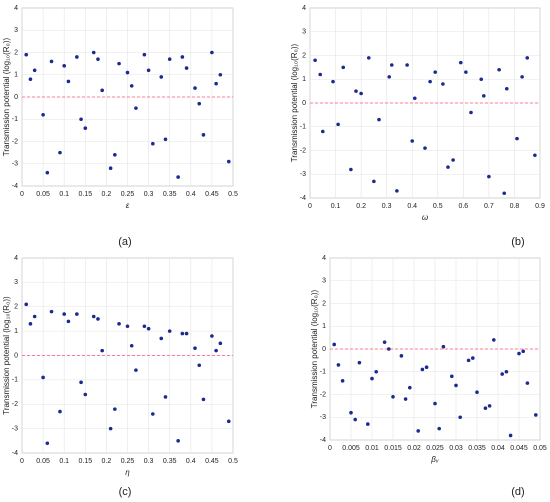 This screenshot has width=550, height=502. I want to click on panel-label: (a), so click(124, 242).